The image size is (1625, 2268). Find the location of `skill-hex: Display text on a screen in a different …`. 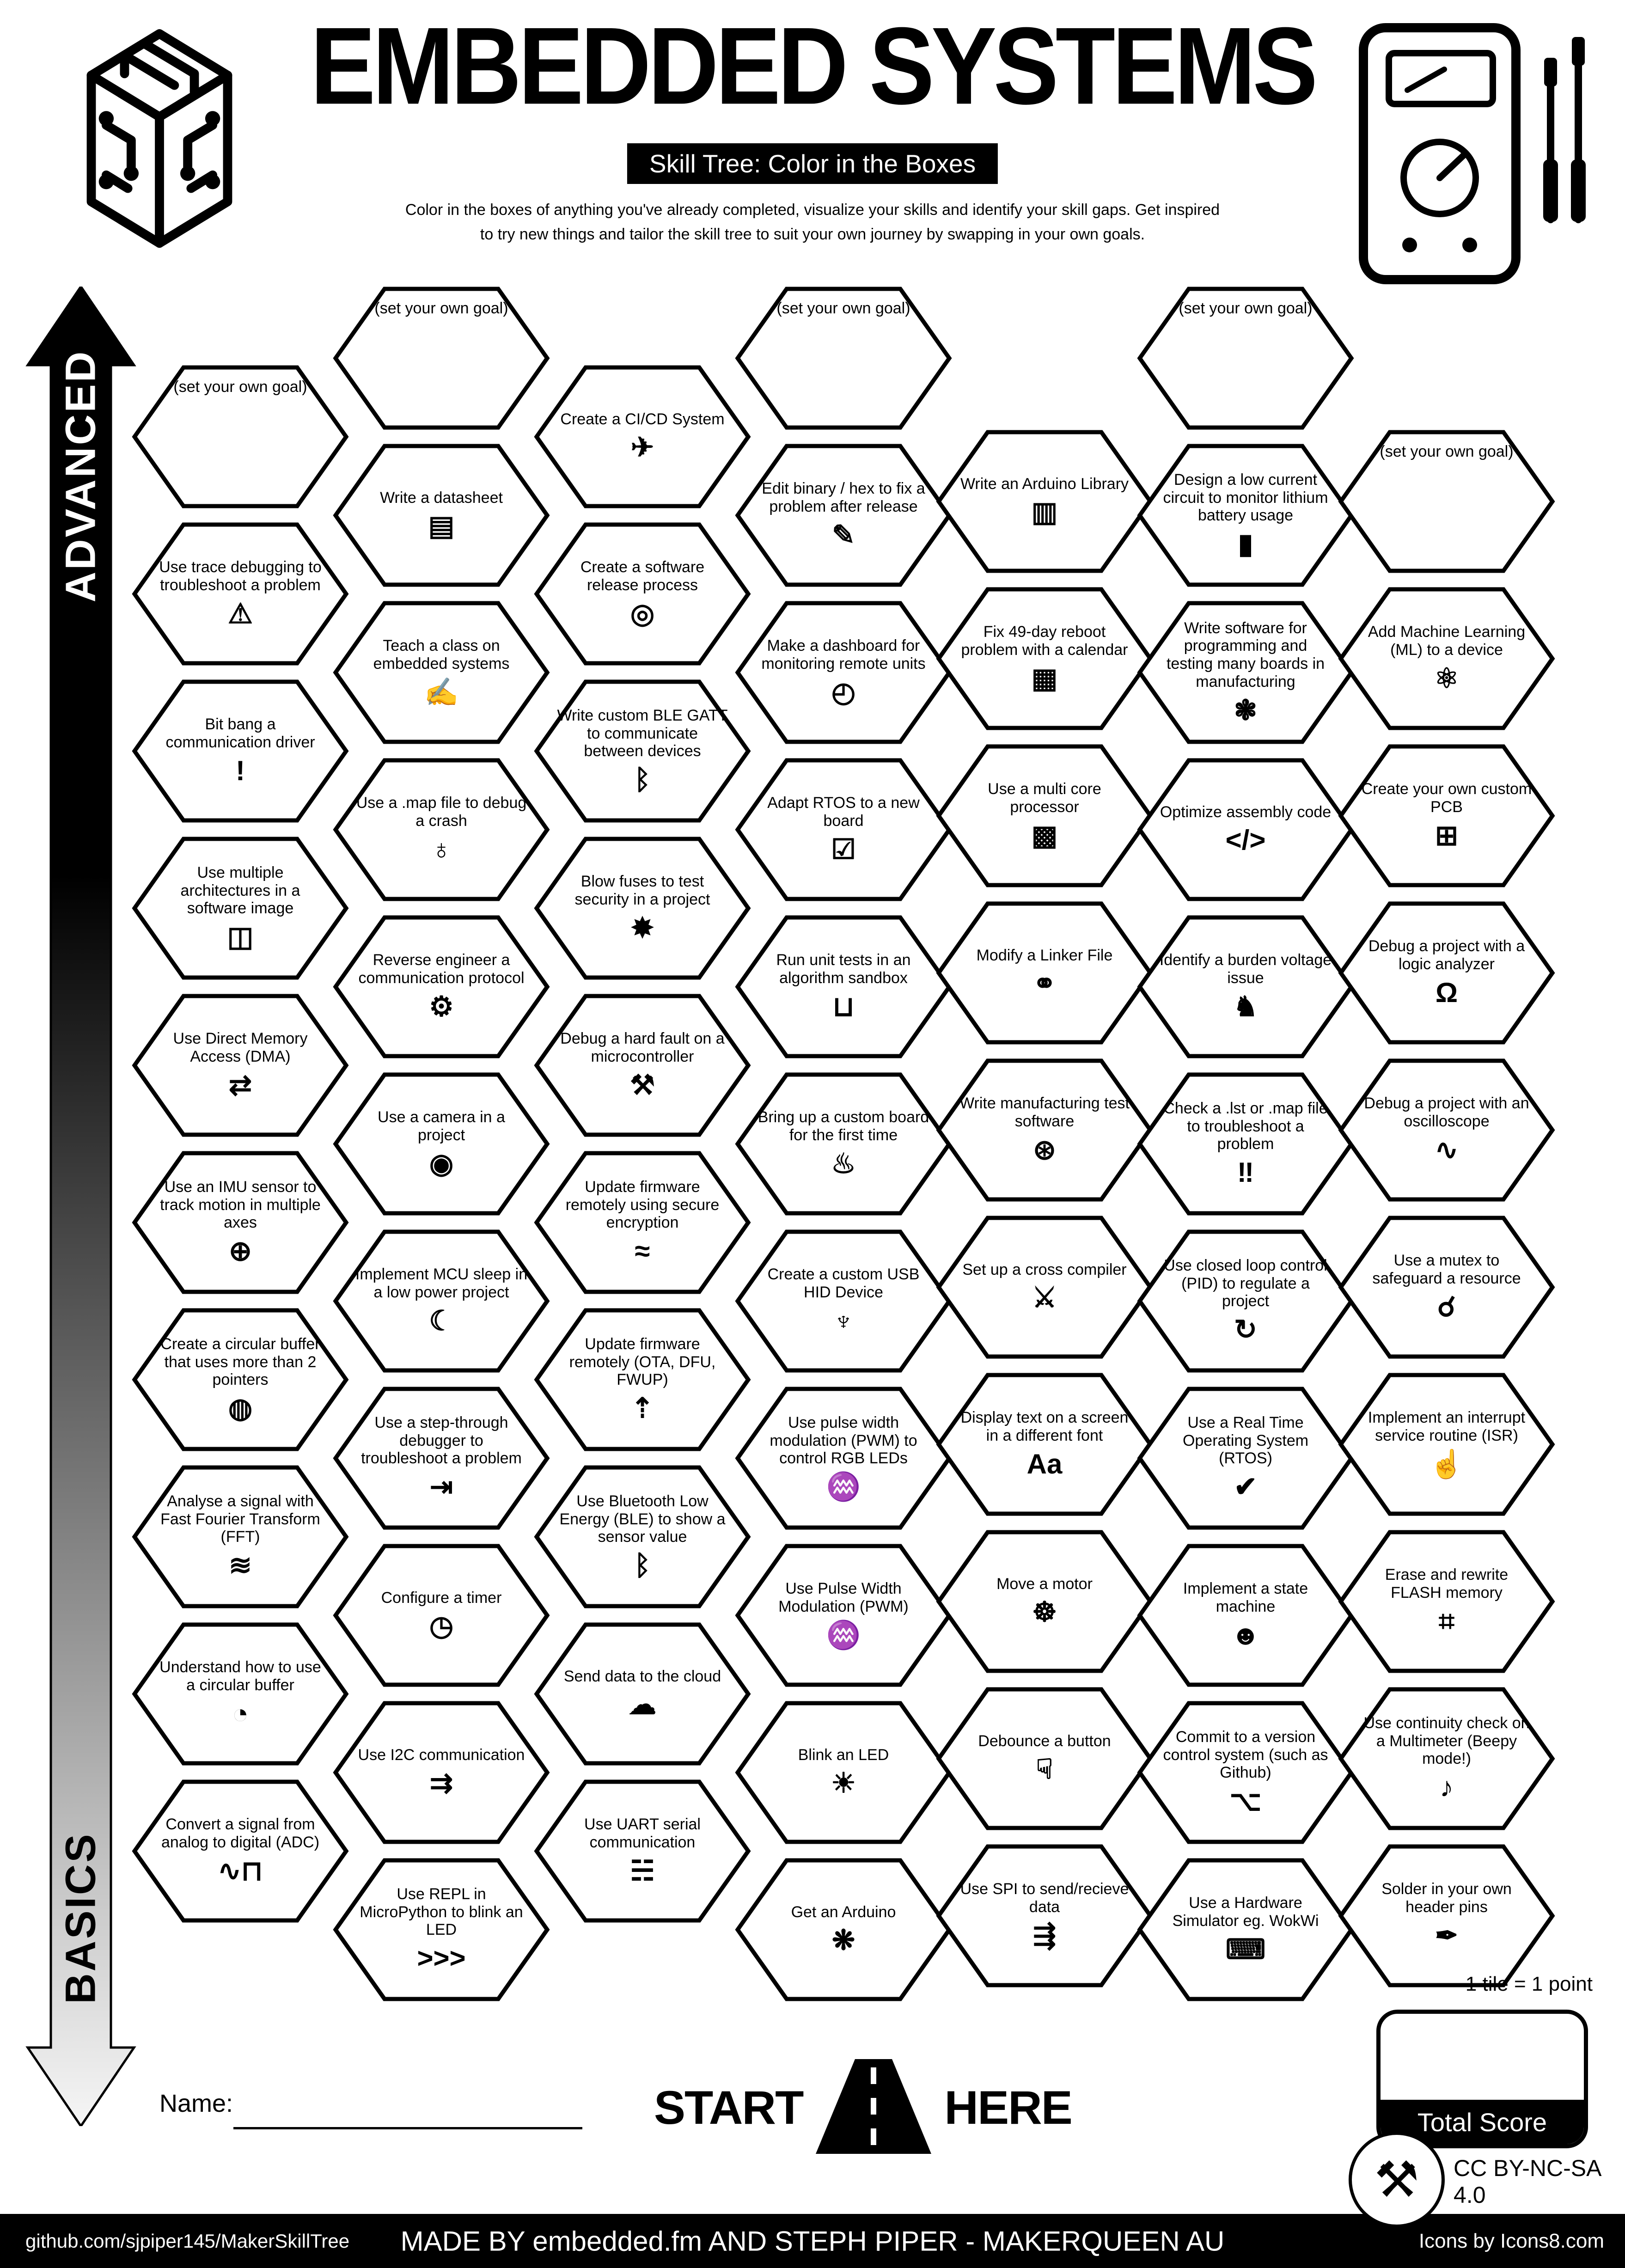

skill-hex: Display text on a screen in a different … is located at coordinates (1044, 1445).